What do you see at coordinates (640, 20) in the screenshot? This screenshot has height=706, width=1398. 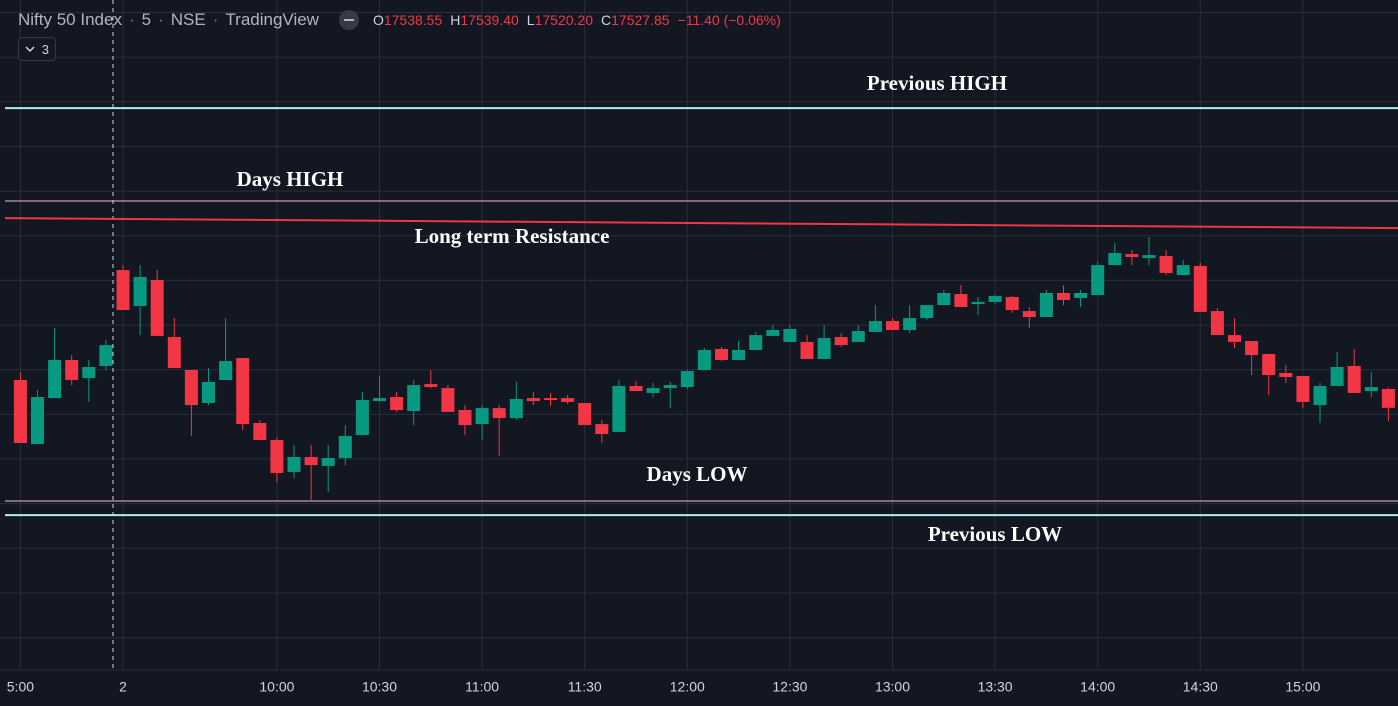 I see `ohlc-value: 17527.85` at bounding box center [640, 20].